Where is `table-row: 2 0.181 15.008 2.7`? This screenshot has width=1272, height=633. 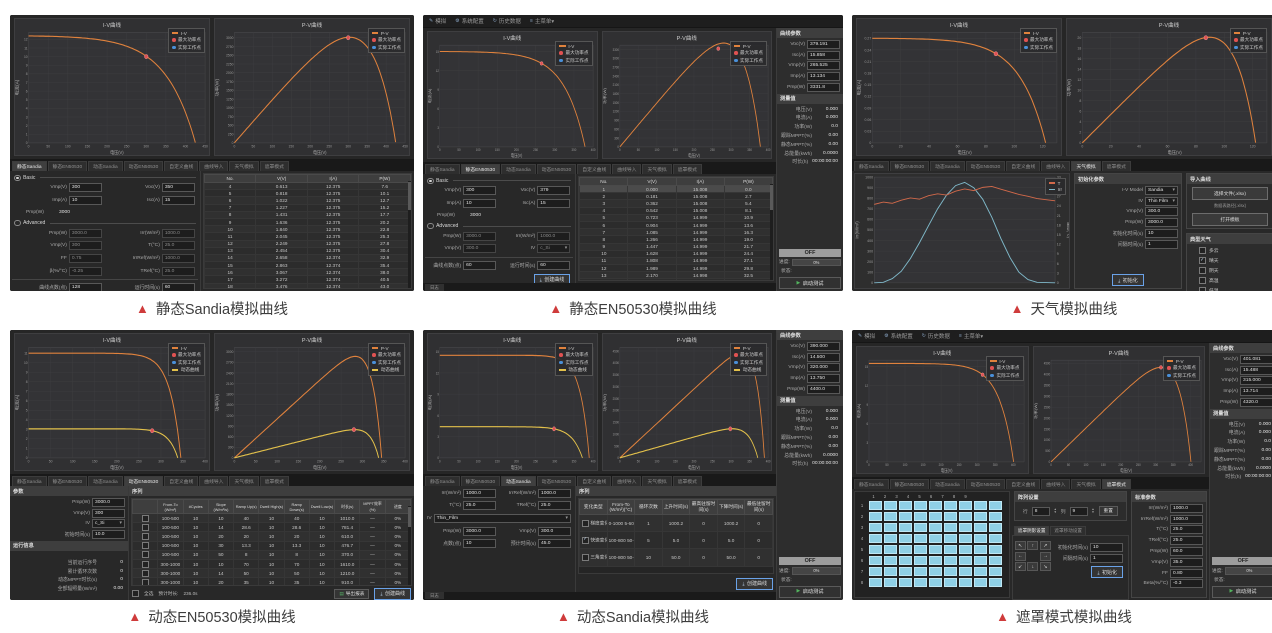 table-row: 2 0.181 15.008 2.7 is located at coordinates (676, 196).